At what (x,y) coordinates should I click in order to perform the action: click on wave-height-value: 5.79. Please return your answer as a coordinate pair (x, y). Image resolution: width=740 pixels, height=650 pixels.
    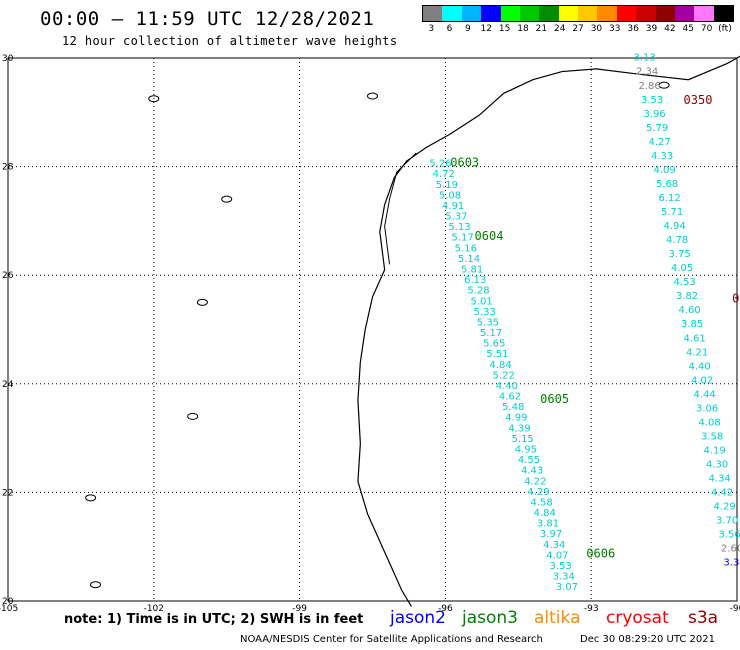
    Looking at the image, I should click on (657, 128).